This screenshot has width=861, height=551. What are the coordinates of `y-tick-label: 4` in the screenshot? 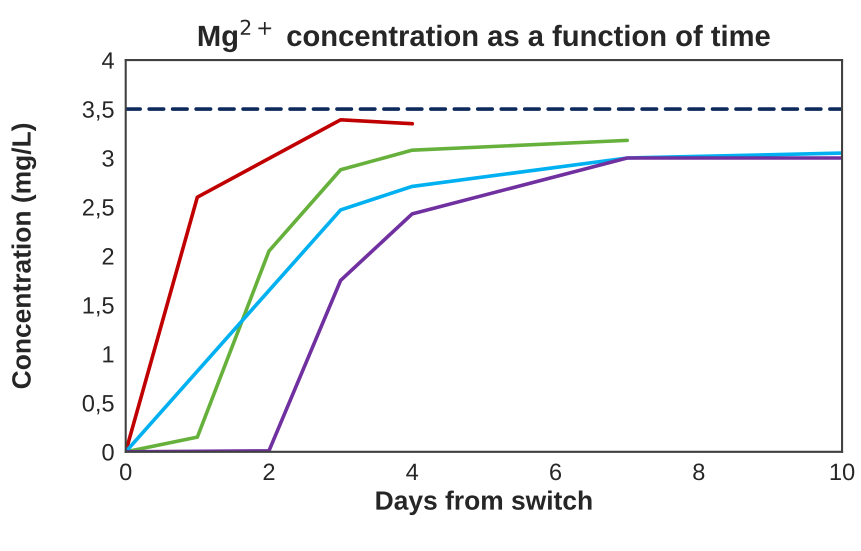 It's located at (108, 60).